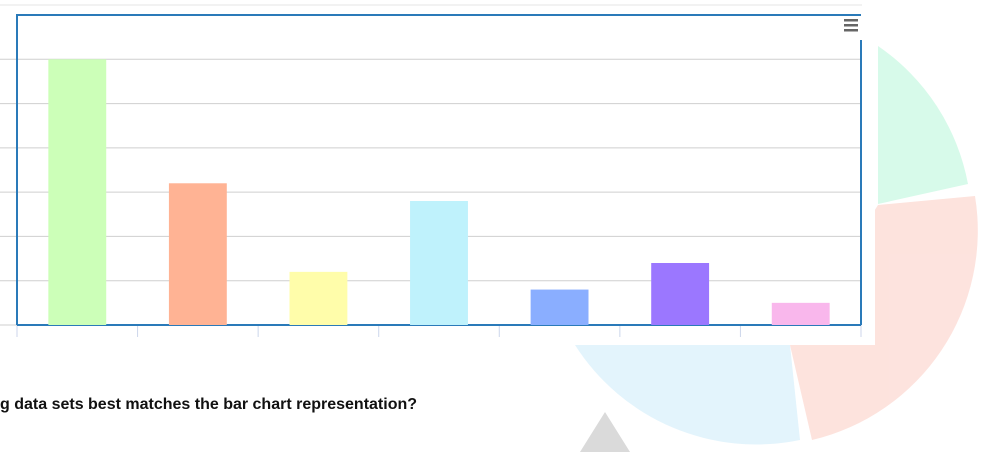 The image size is (982, 452). Describe the element at coordinates (851, 25) in the screenshot. I see `menu-button` at that location.